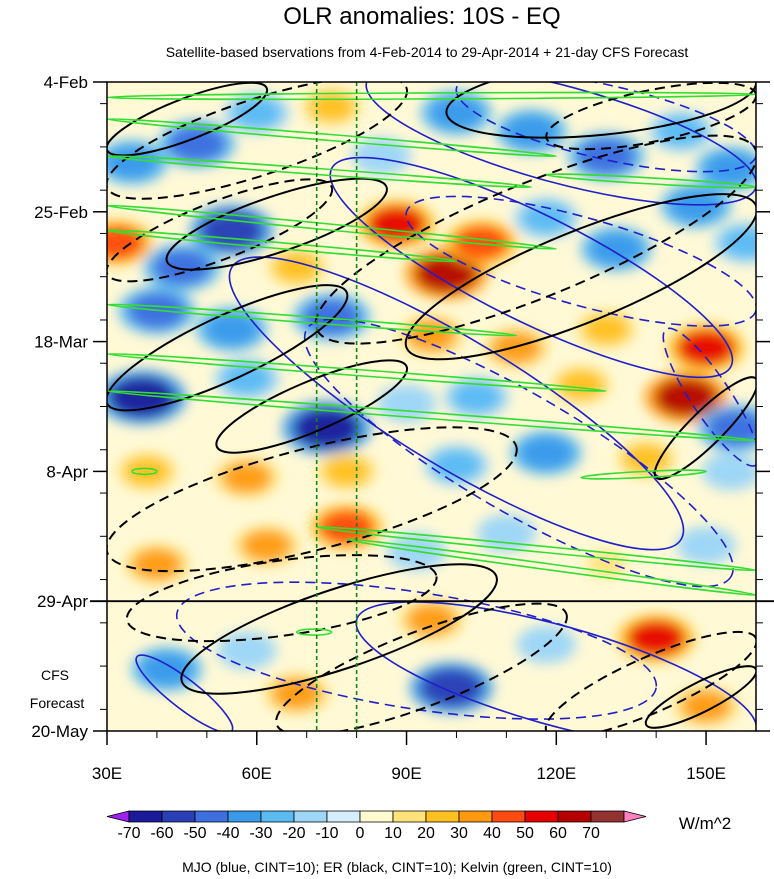  What do you see at coordinates (107, 773) in the screenshot?
I see `x-tick-label: 30E` at bounding box center [107, 773].